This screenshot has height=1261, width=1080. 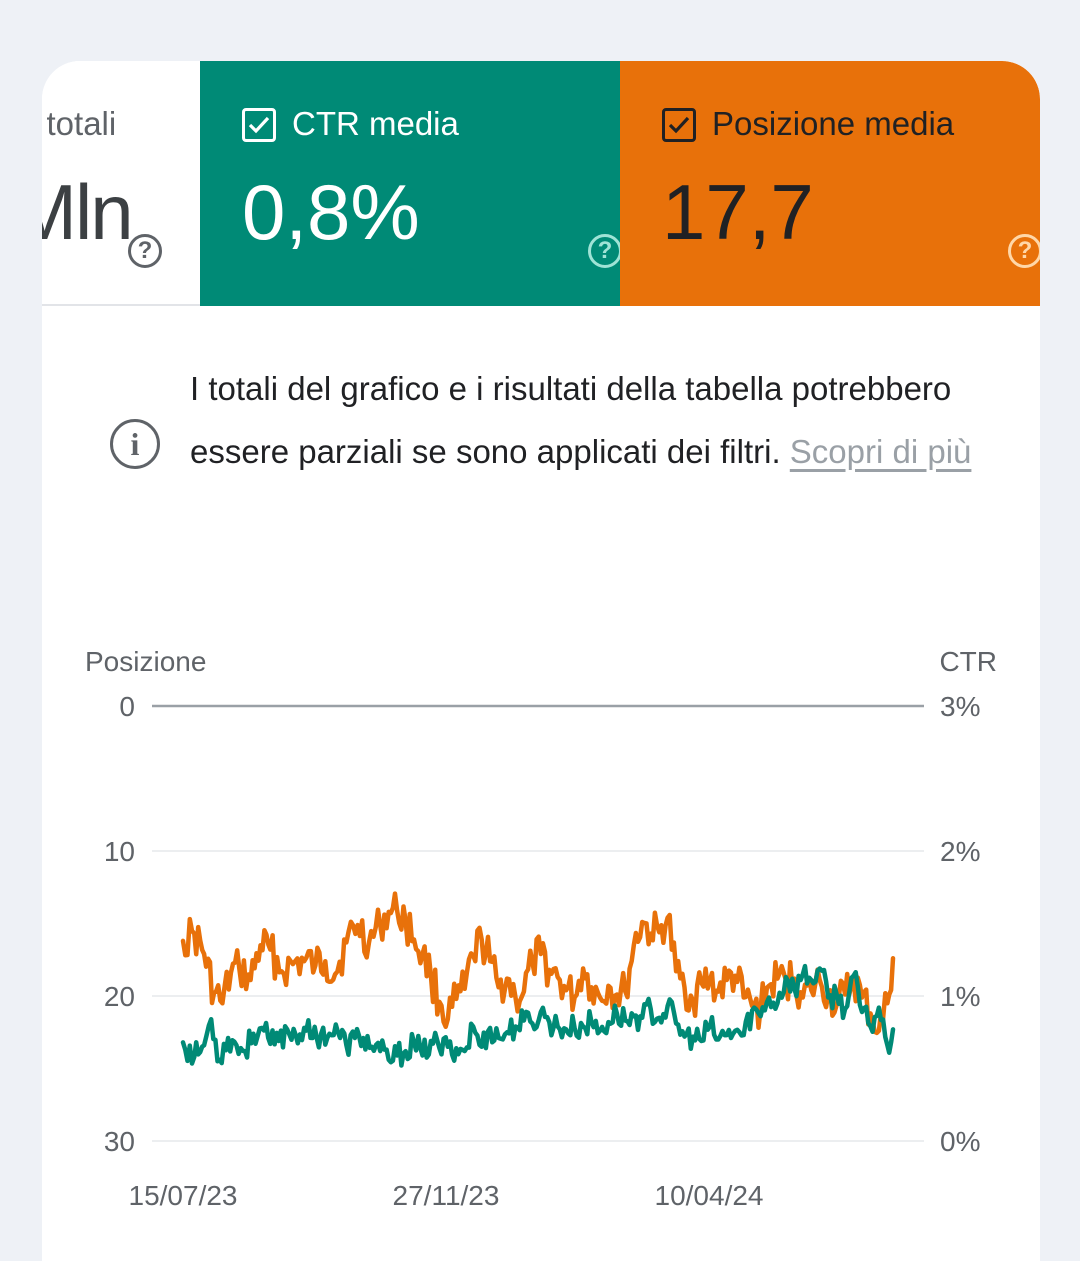 I want to click on x-tick-label: 10/04/24, so click(x=709, y=1195).